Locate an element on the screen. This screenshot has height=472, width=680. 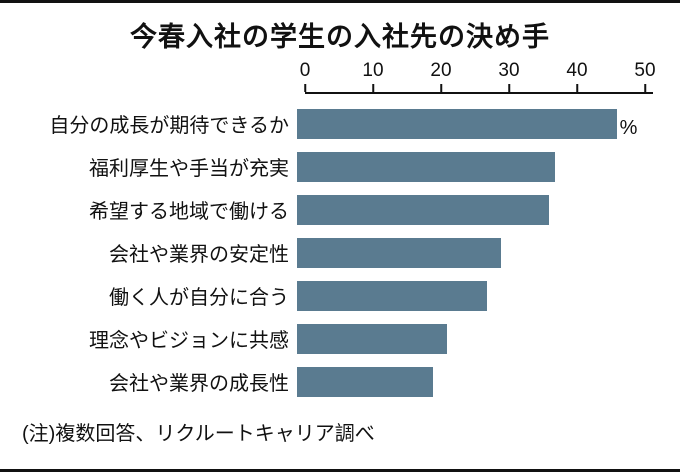
axis-tick-label: 30 is located at coordinates (509, 70).